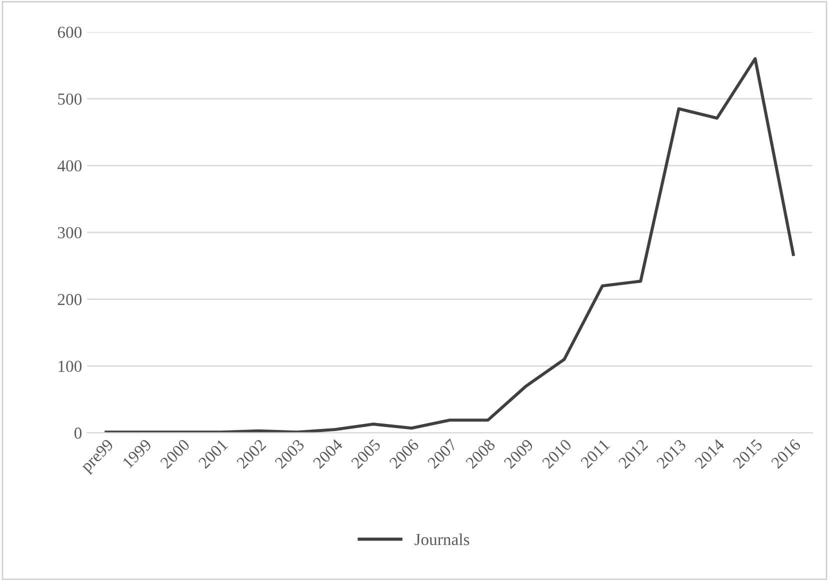 The width and height of the screenshot is (829, 581). Describe the element at coordinates (70, 232) in the screenshot. I see `y-tick-label: 300` at that location.